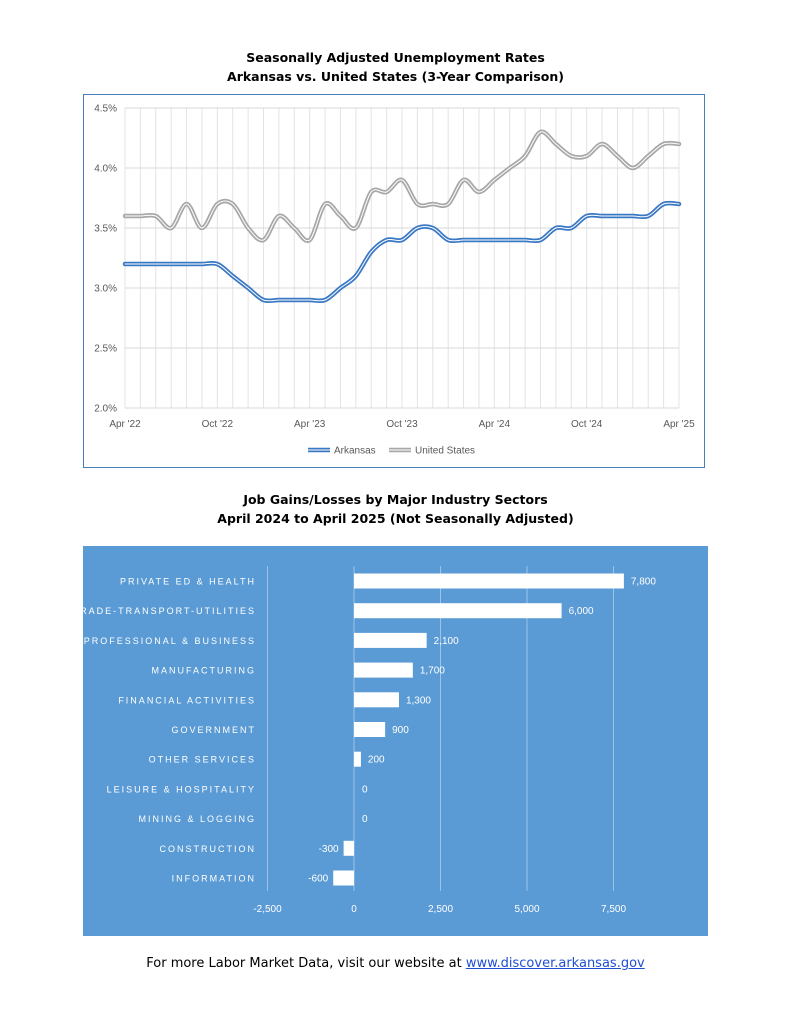 This screenshot has height=1024, width=791. What do you see at coordinates (267, 909) in the screenshot?
I see `x-tick-label: -2,500` at bounding box center [267, 909].